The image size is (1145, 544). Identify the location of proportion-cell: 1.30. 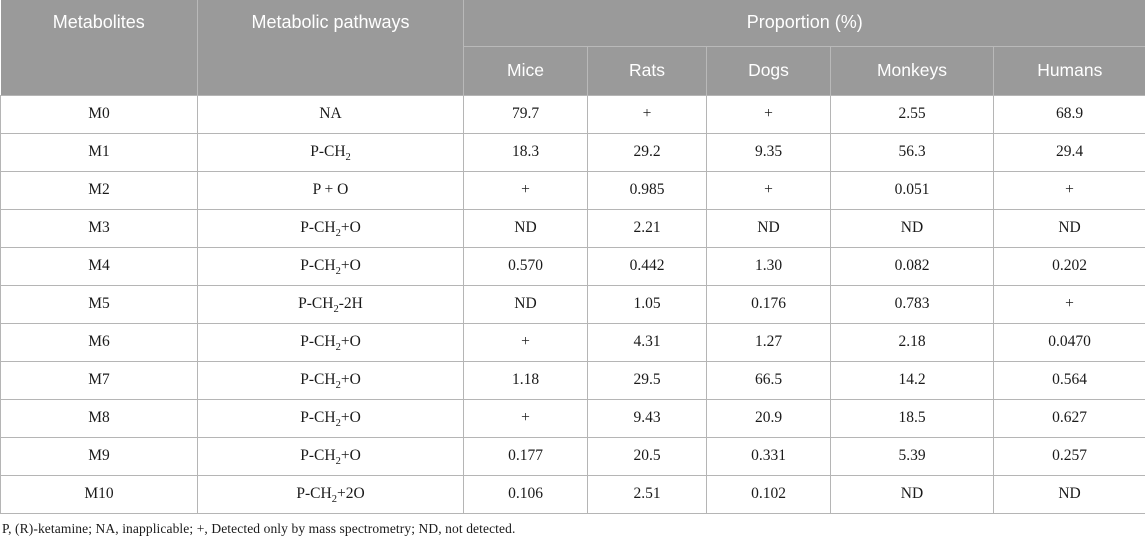
(768, 266).